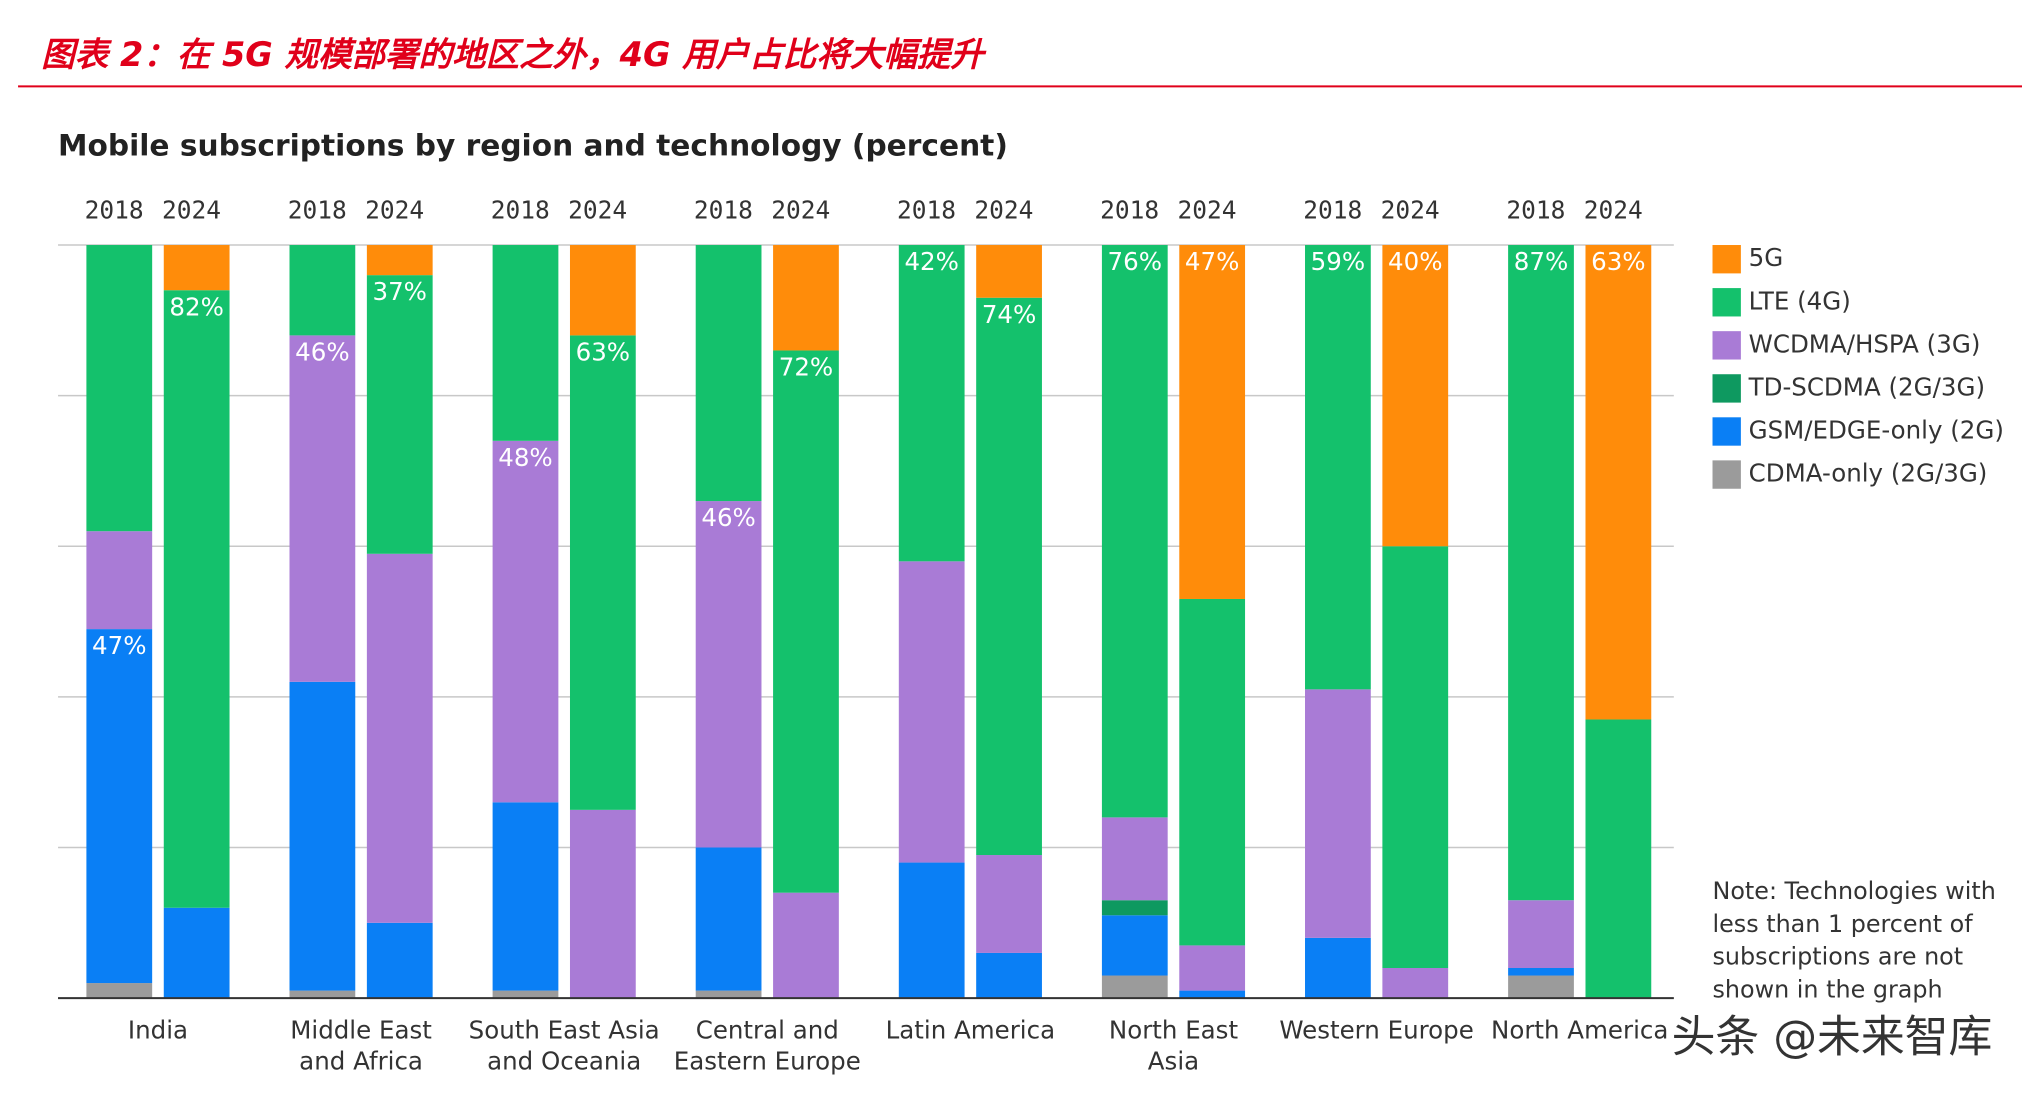 This screenshot has width=2022, height=1100. What do you see at coordinates (514, 54) in the screenshot?
I see `page-title: 图表 2：在 5G 规模部署的地区之外，4G 用户占比将大幅提升` at bounding box center [514, 54].